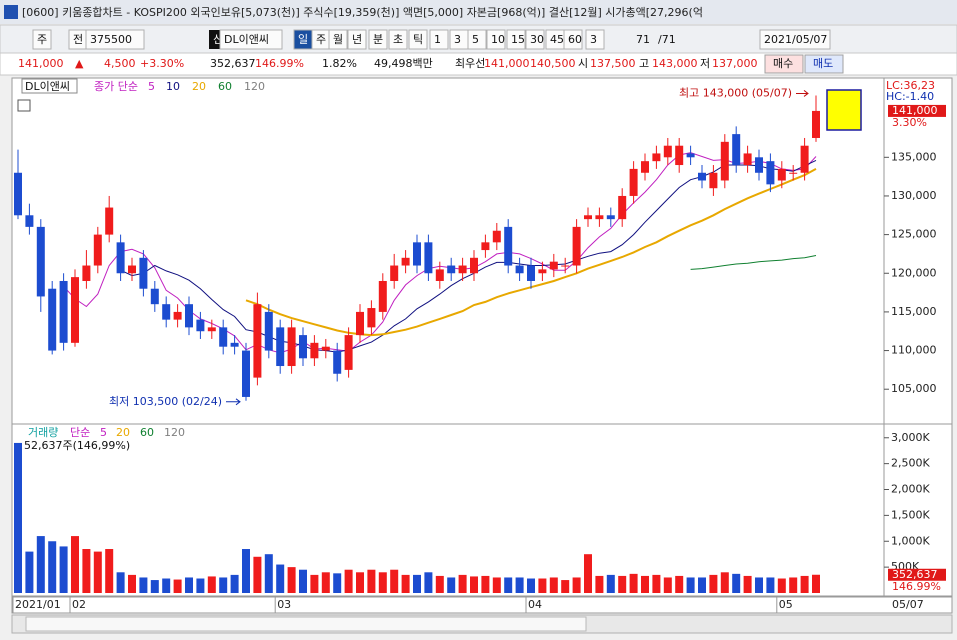 This screenshot has height=640, width=957. Describe the element at coordinates (643, 39) in the screenshot. I see `toolbar-text: 71` at that location.